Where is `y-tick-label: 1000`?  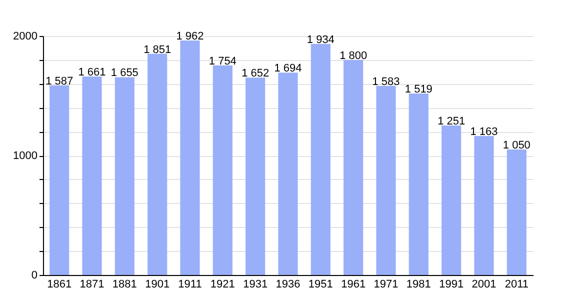 y-tick-label: 1000 is located at coordinates (25, 156).